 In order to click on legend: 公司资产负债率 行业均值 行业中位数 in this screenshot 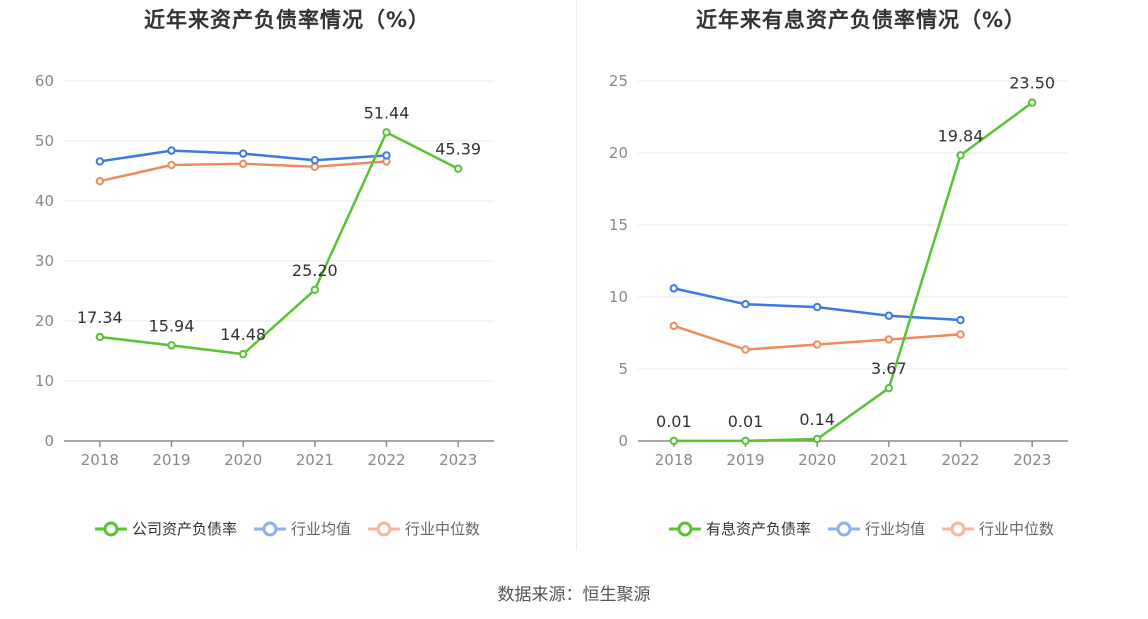, I will do `click(287, 528)`.